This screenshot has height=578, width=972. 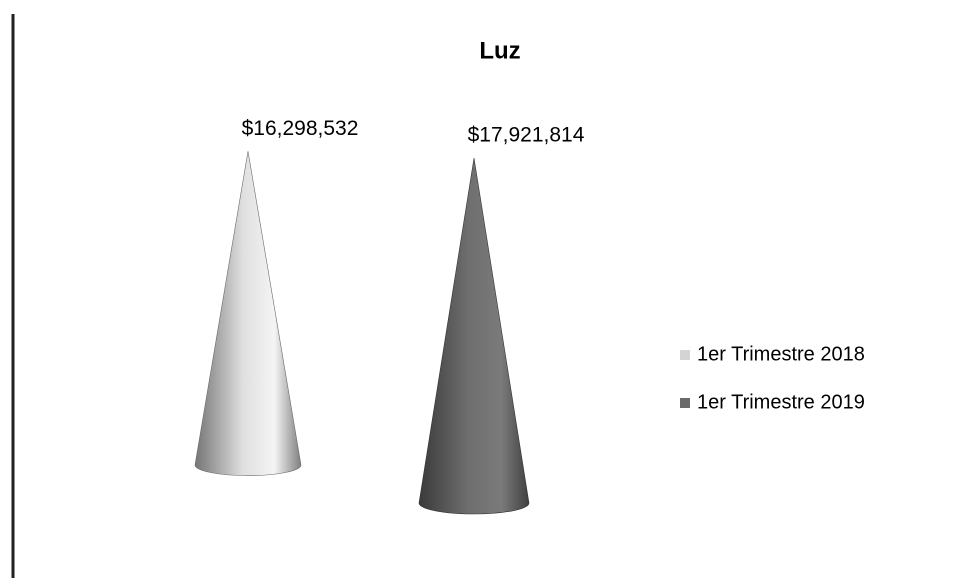 I want to click on value-label: $16,298,532, so click(x=300, y=128).